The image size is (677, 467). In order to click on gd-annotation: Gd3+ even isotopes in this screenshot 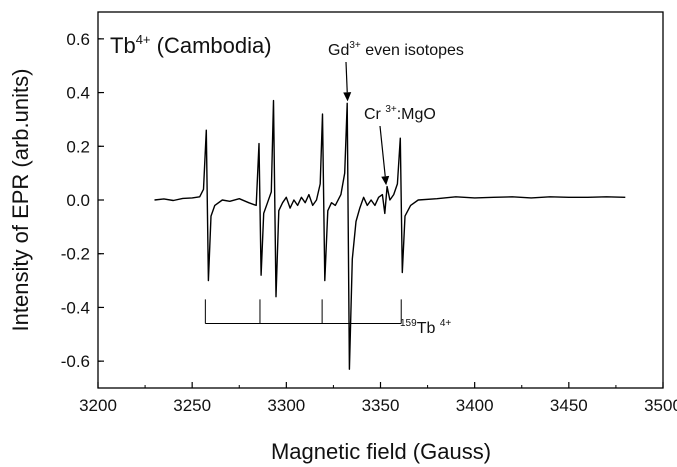, I will do `click(396, 49)`.